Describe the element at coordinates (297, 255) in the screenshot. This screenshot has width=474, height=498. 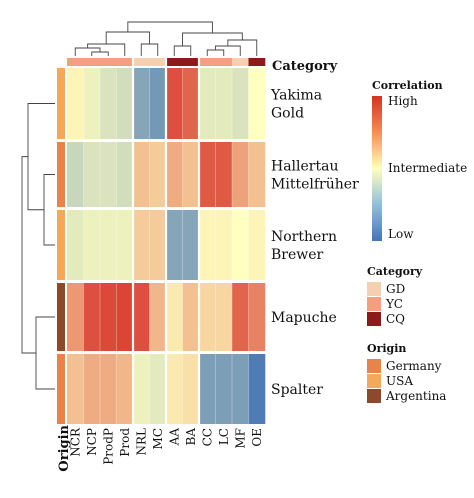
I see `row-label: Brewer` at that location.